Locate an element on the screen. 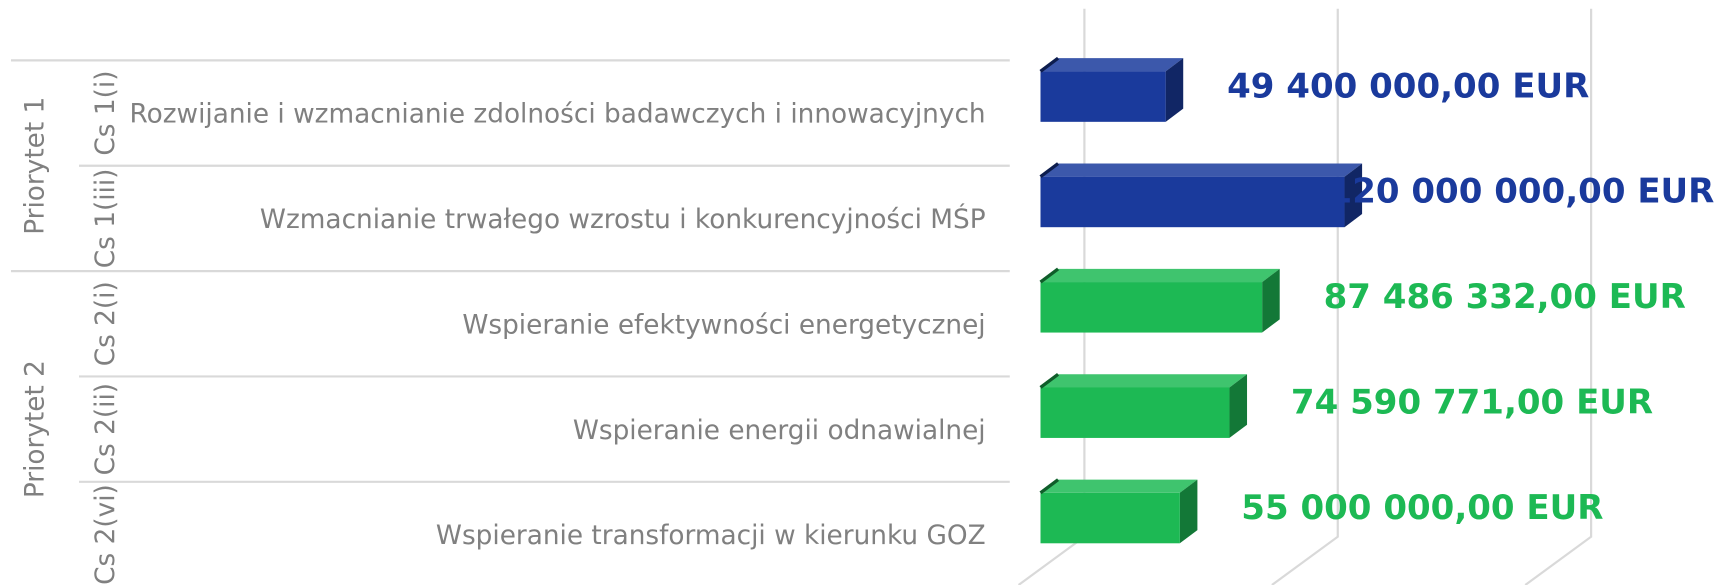 Image resolution: width=1721 pixels, height=585 pixels. value-label: 55 000 000,00 EUR is located at coordinates (1422, 508).